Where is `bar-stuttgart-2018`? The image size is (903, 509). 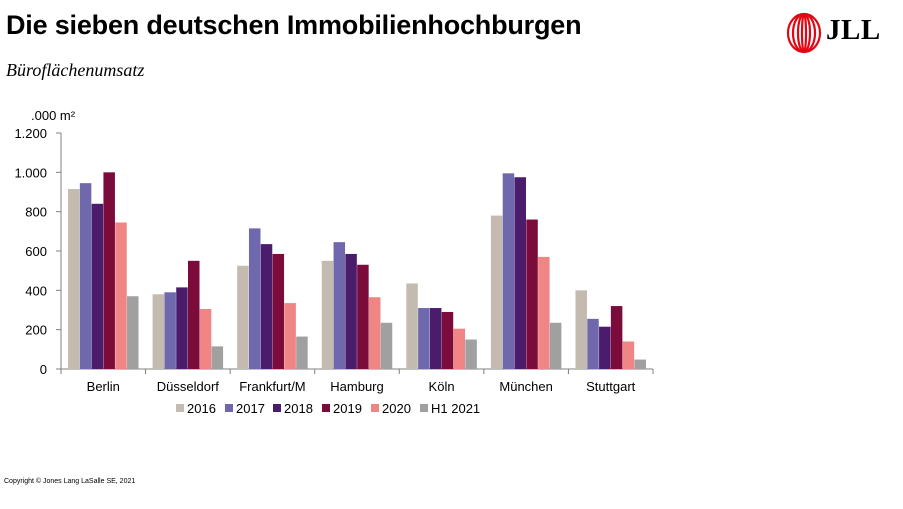 bar-stuttgart-2018 is located at coordinates (605, 347).